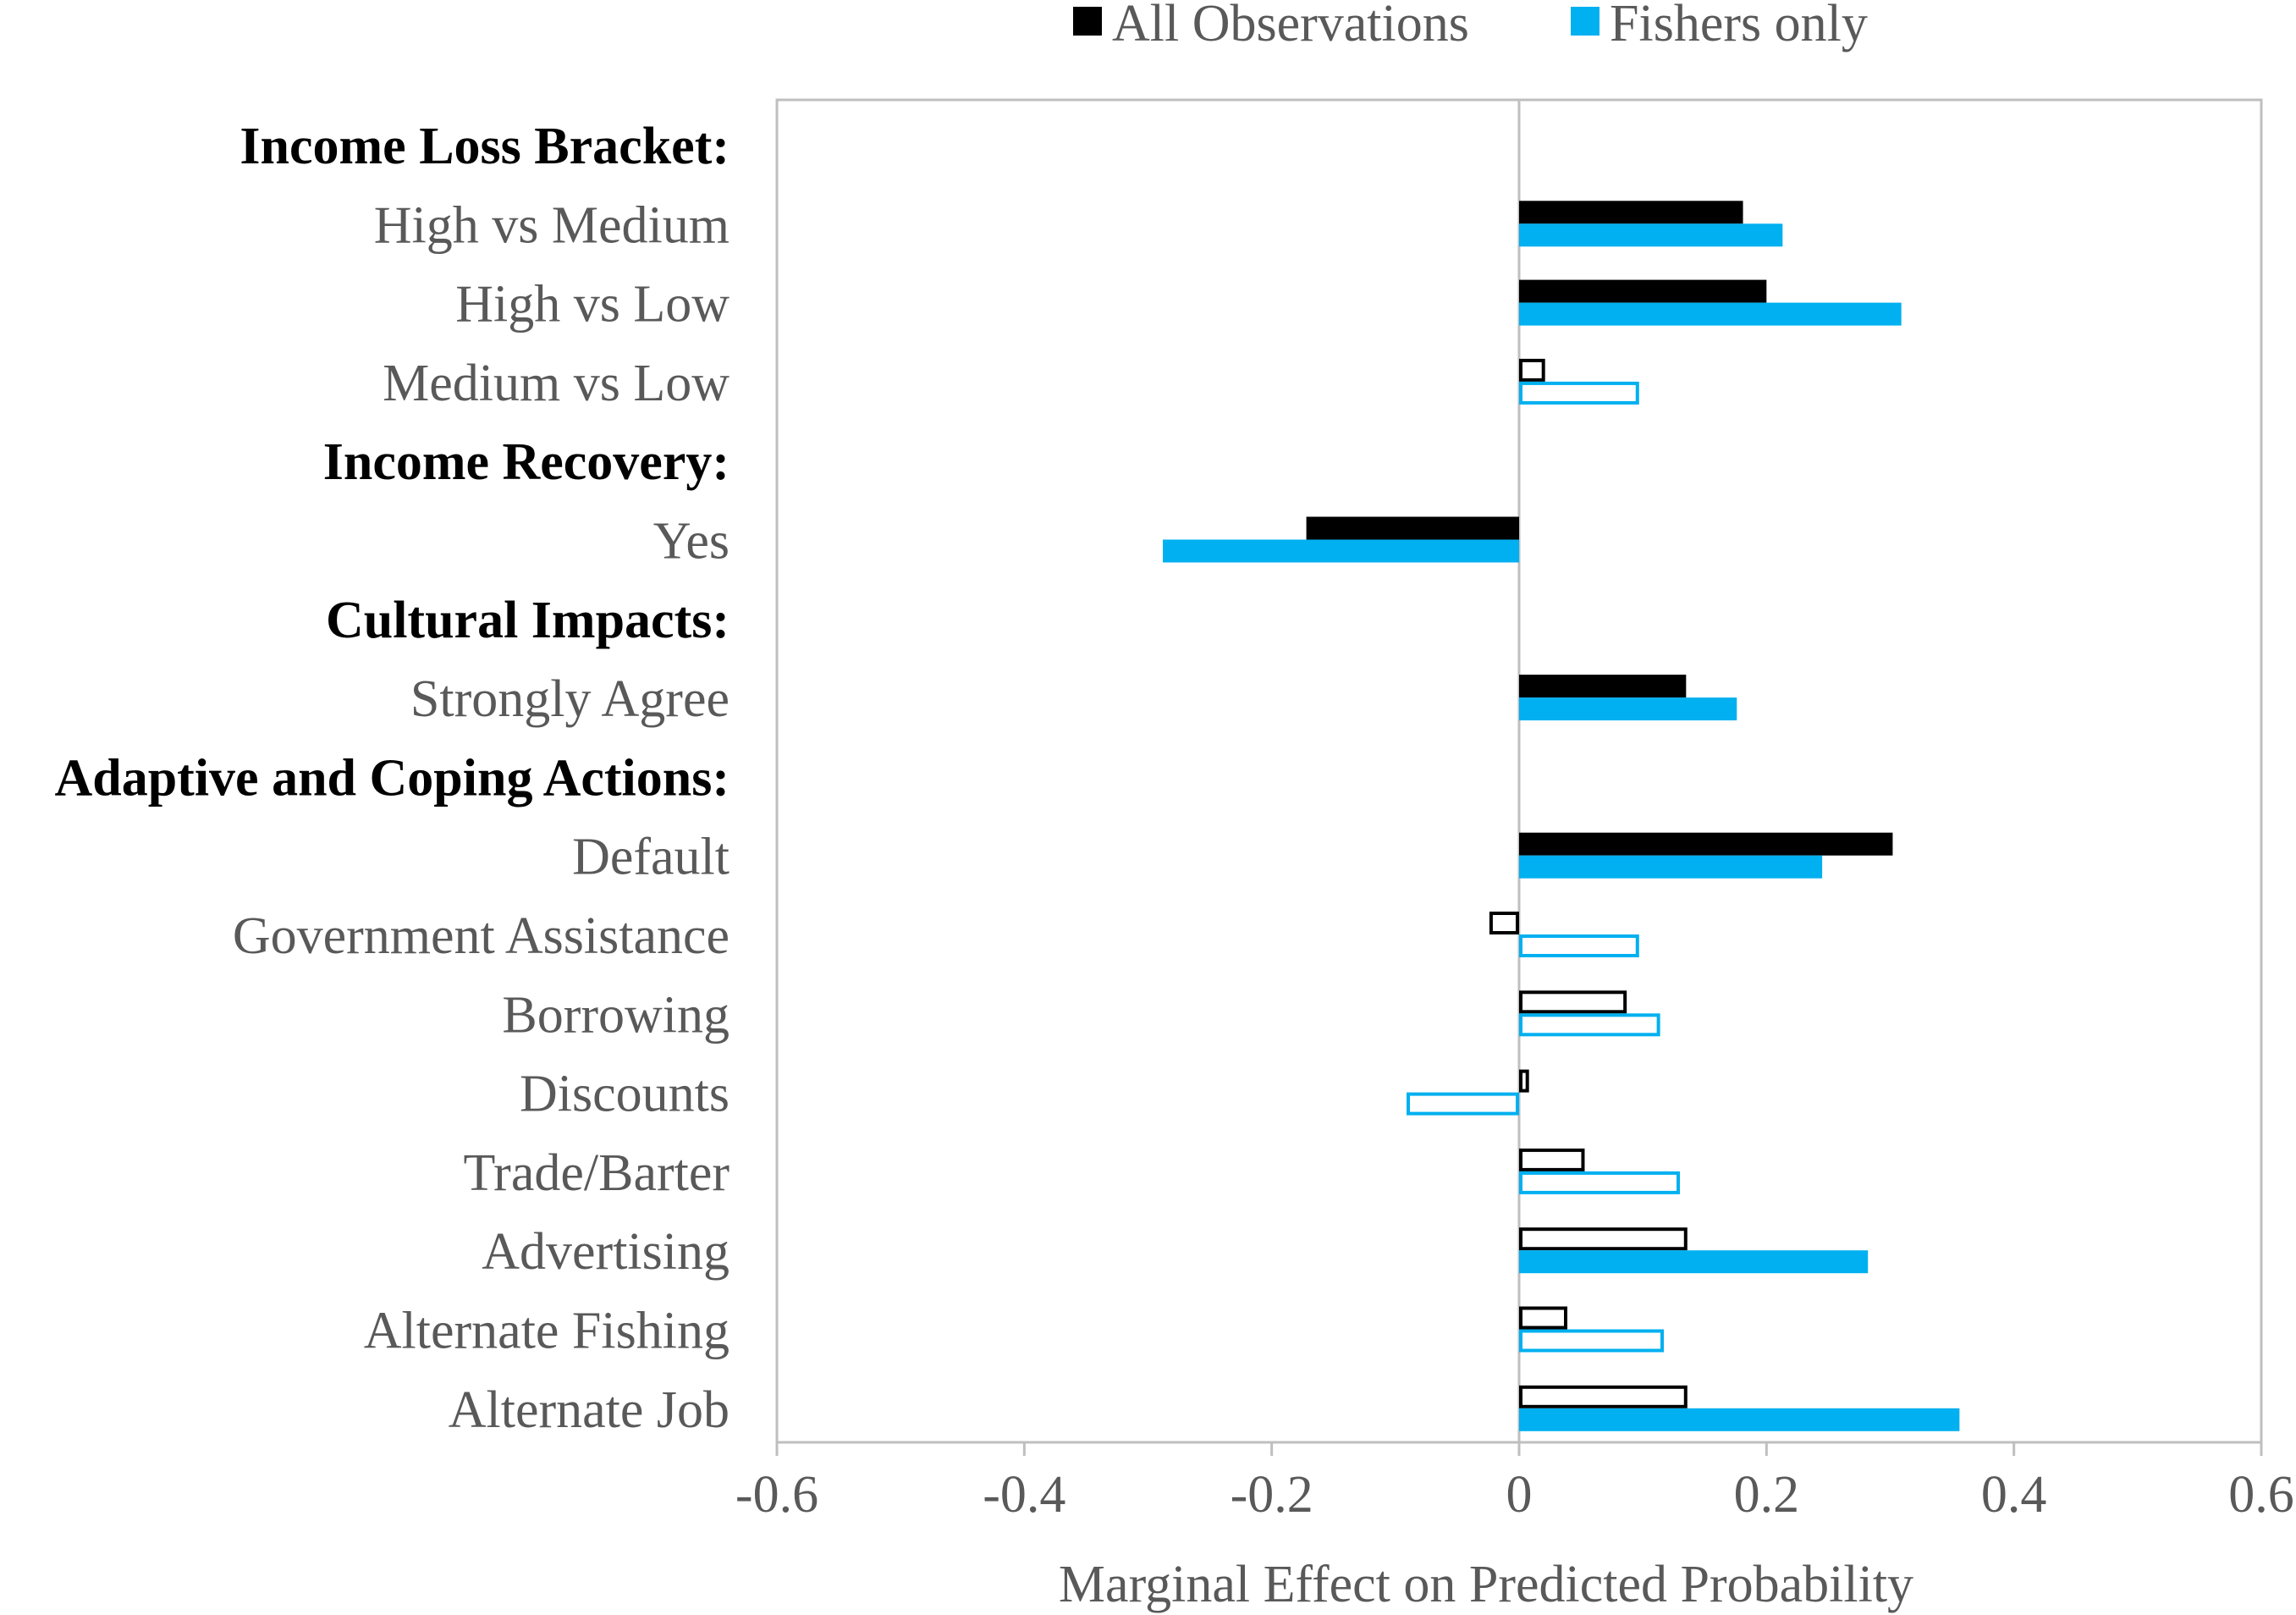  Describe the element at coordinates (1462, 1104) in the screenshot. I see `bar-fishers-discounts` at that location.